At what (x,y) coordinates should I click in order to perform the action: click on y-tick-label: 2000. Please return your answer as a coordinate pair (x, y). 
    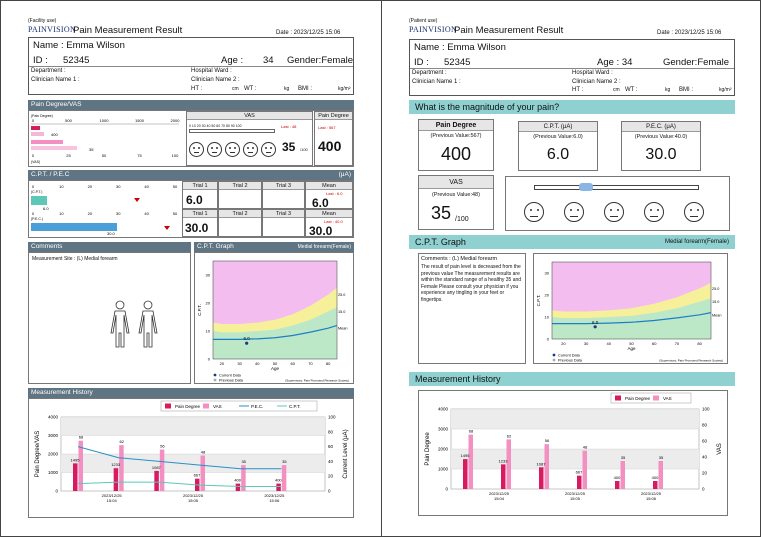
    Looking at the image, I should click on (53, 454).